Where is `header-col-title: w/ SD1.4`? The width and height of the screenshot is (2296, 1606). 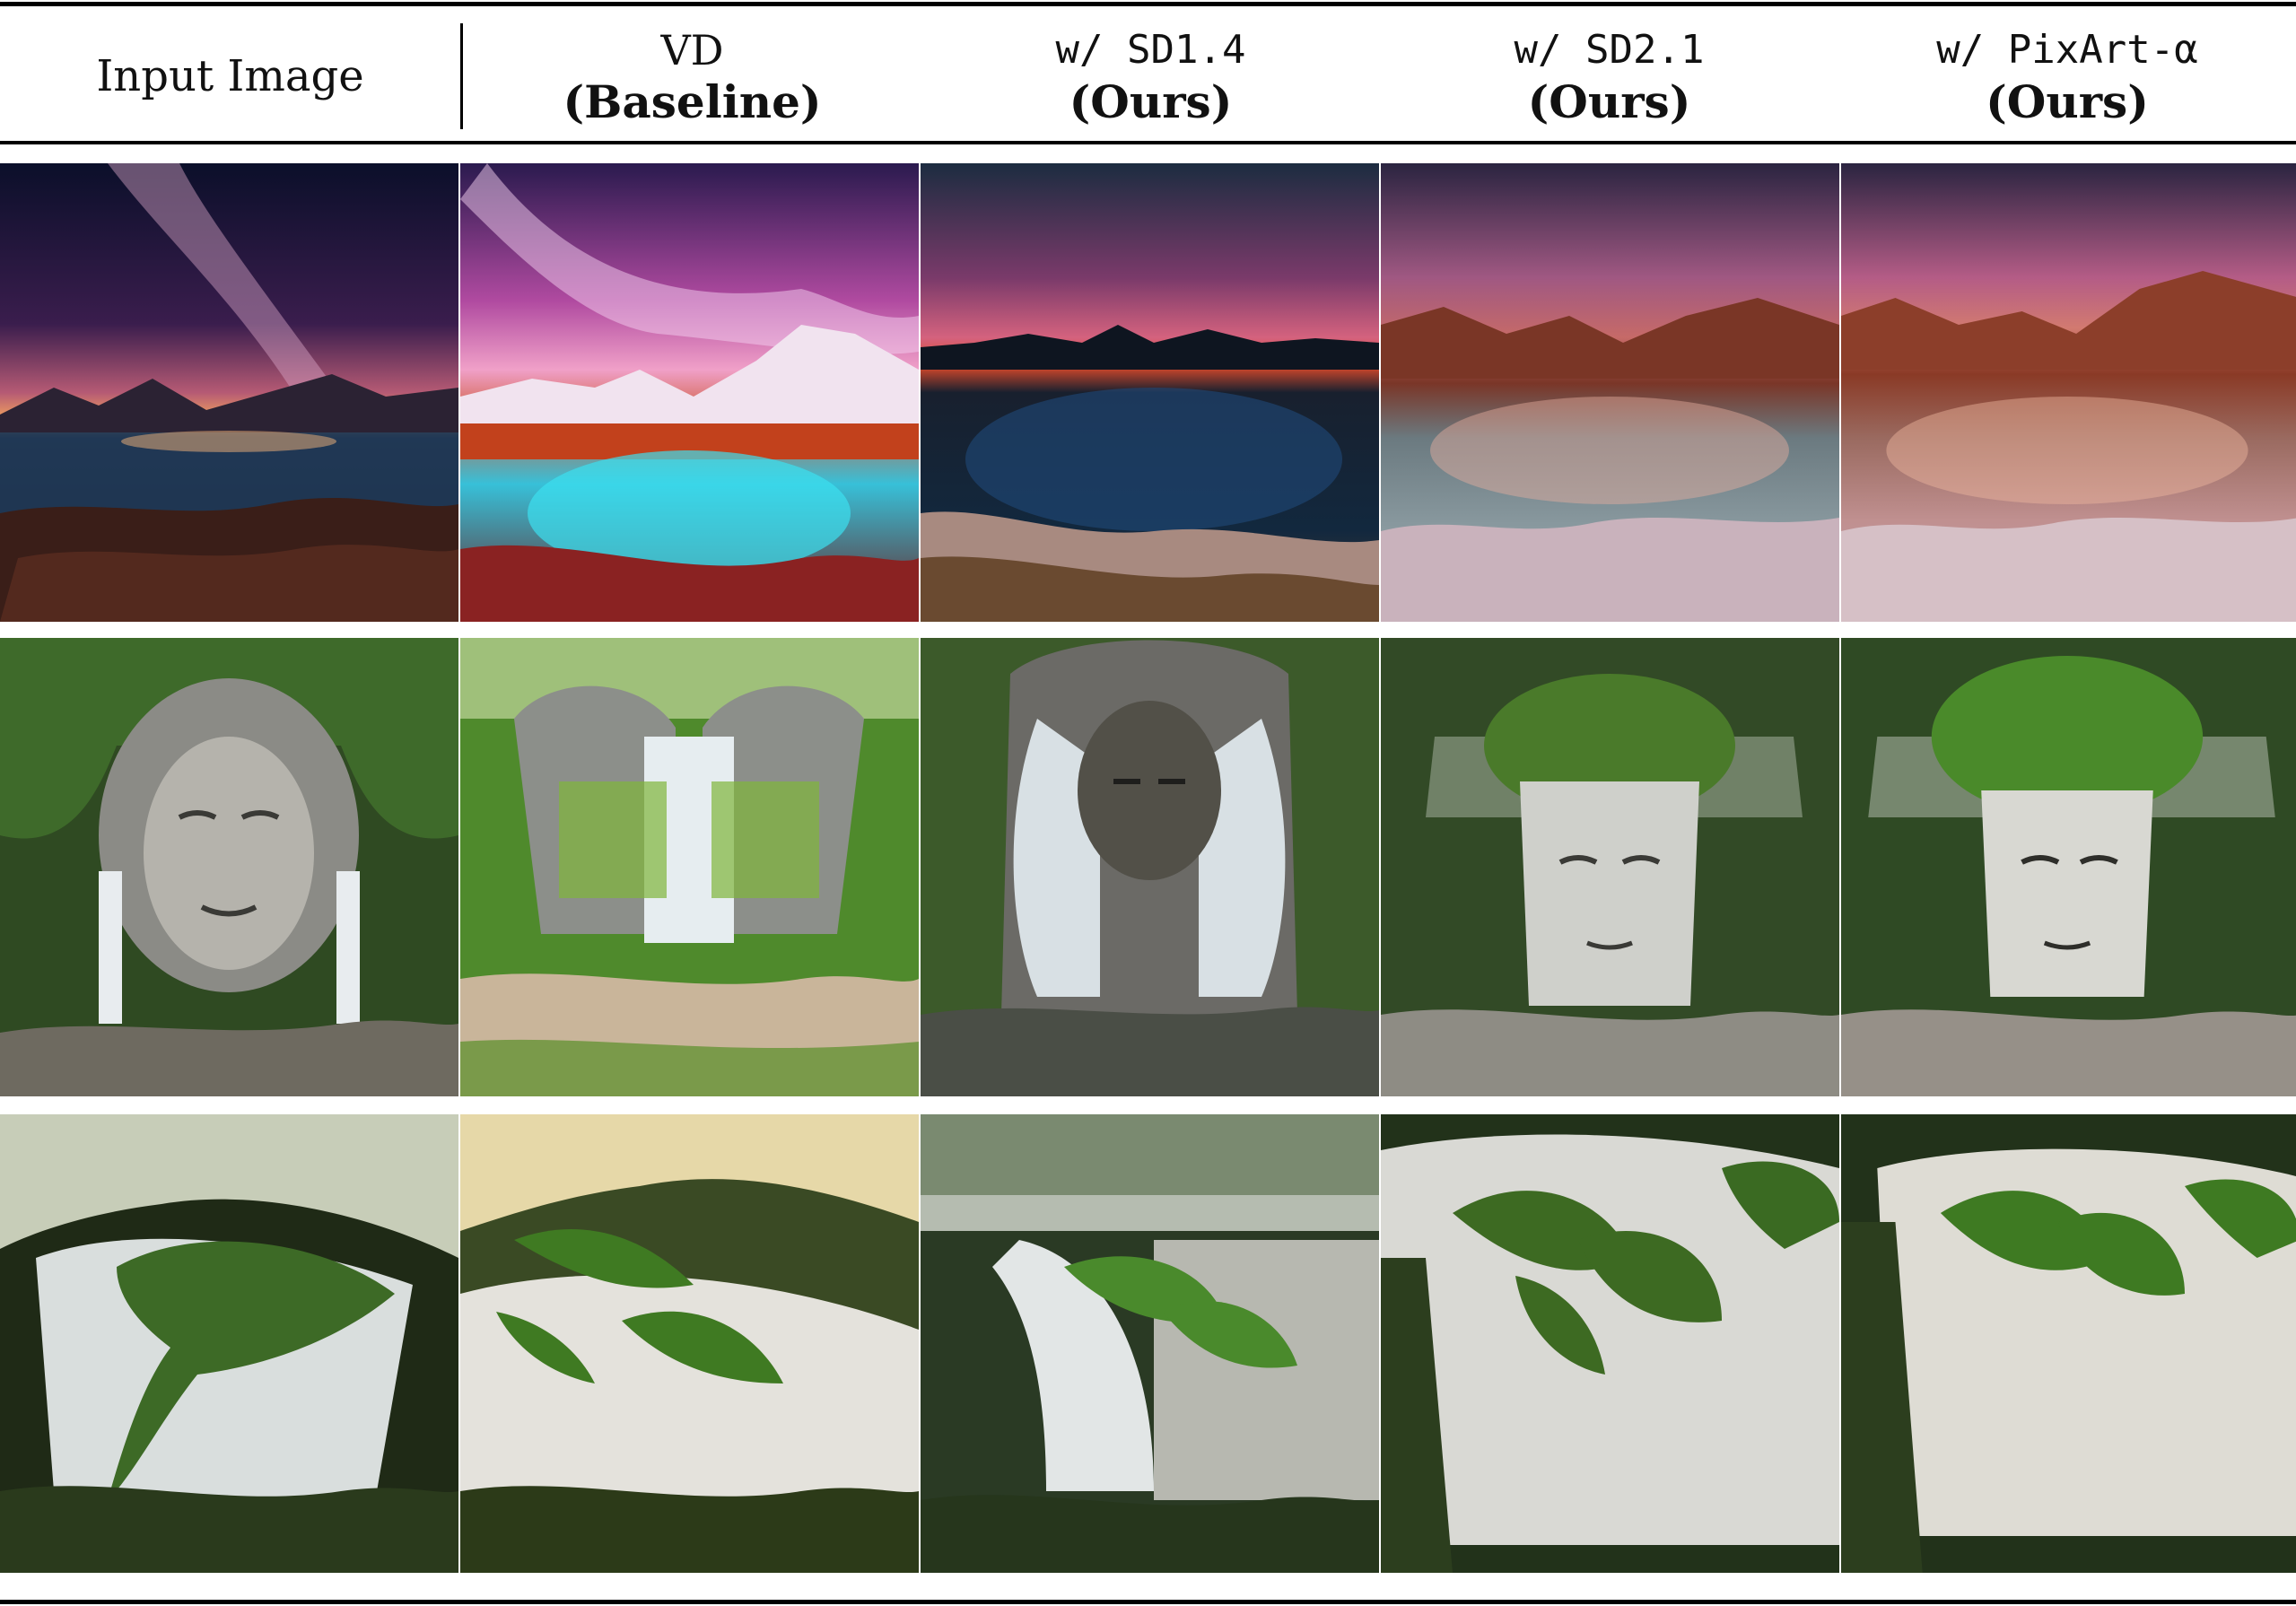
header-col-title: w/ SD1.4 is located at coordinates (1151, 50).